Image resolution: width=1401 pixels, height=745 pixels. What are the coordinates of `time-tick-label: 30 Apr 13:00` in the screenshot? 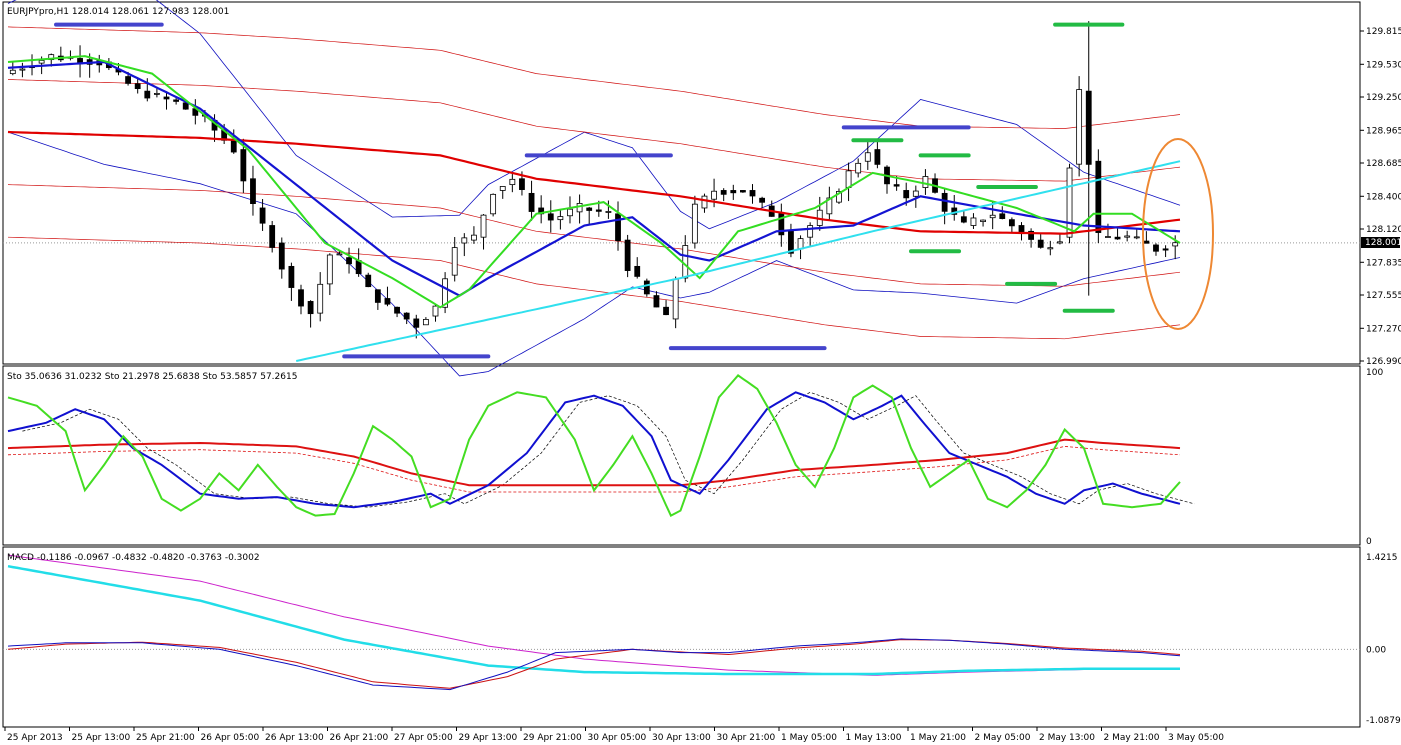 It's located at (681, 738).